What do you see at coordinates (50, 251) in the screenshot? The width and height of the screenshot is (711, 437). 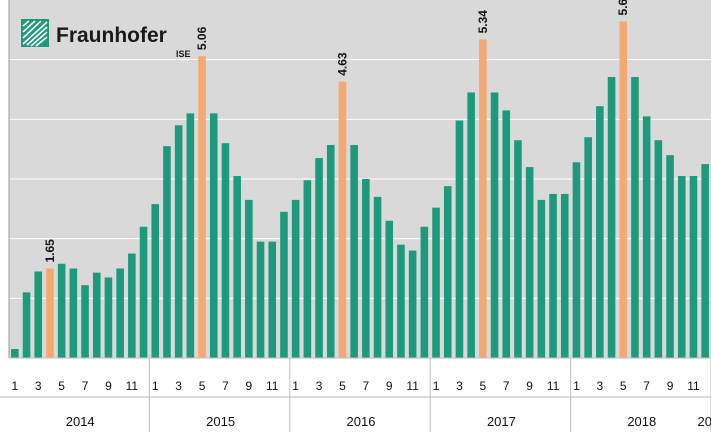 I see `data-label: 1.65` at bounding box center [50, 251].